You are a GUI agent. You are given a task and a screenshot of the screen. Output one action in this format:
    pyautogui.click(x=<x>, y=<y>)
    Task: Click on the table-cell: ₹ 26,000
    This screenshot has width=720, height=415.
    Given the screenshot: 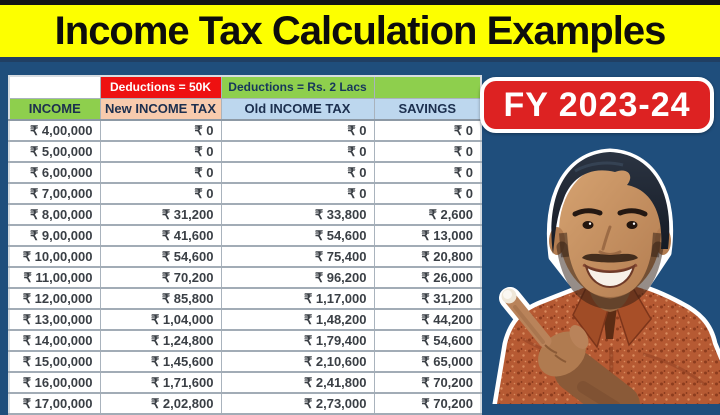 What is the action you would take?
    pyautogui.click(x=427, y=277)
    